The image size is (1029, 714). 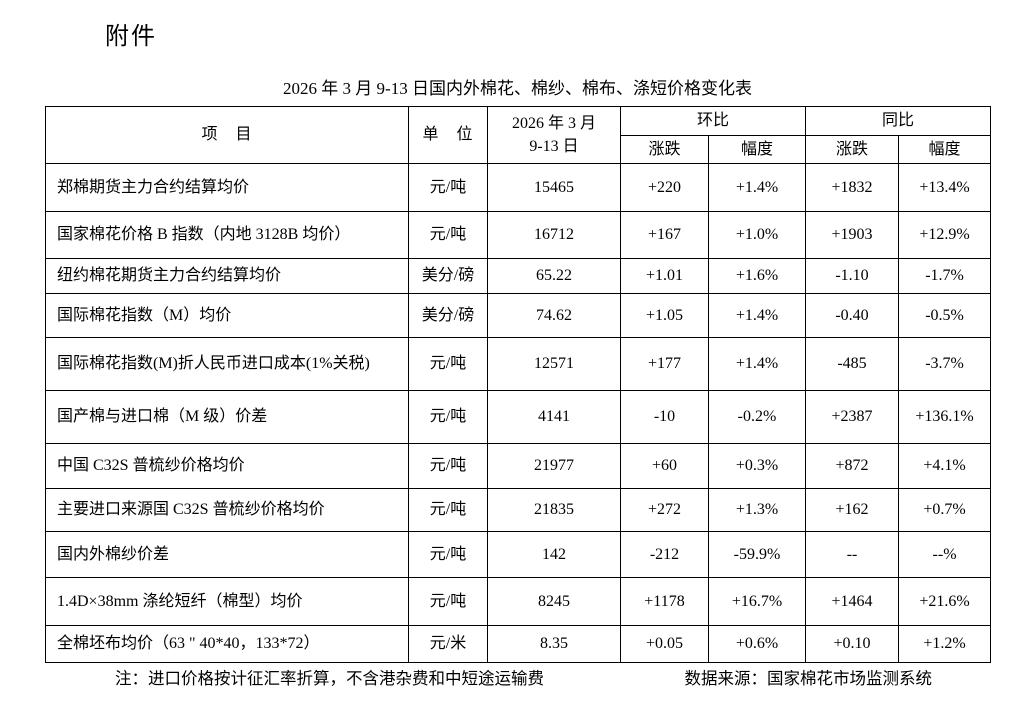 I want to click on row-mom-pct: +1.3%, so click(x=757, y=510).